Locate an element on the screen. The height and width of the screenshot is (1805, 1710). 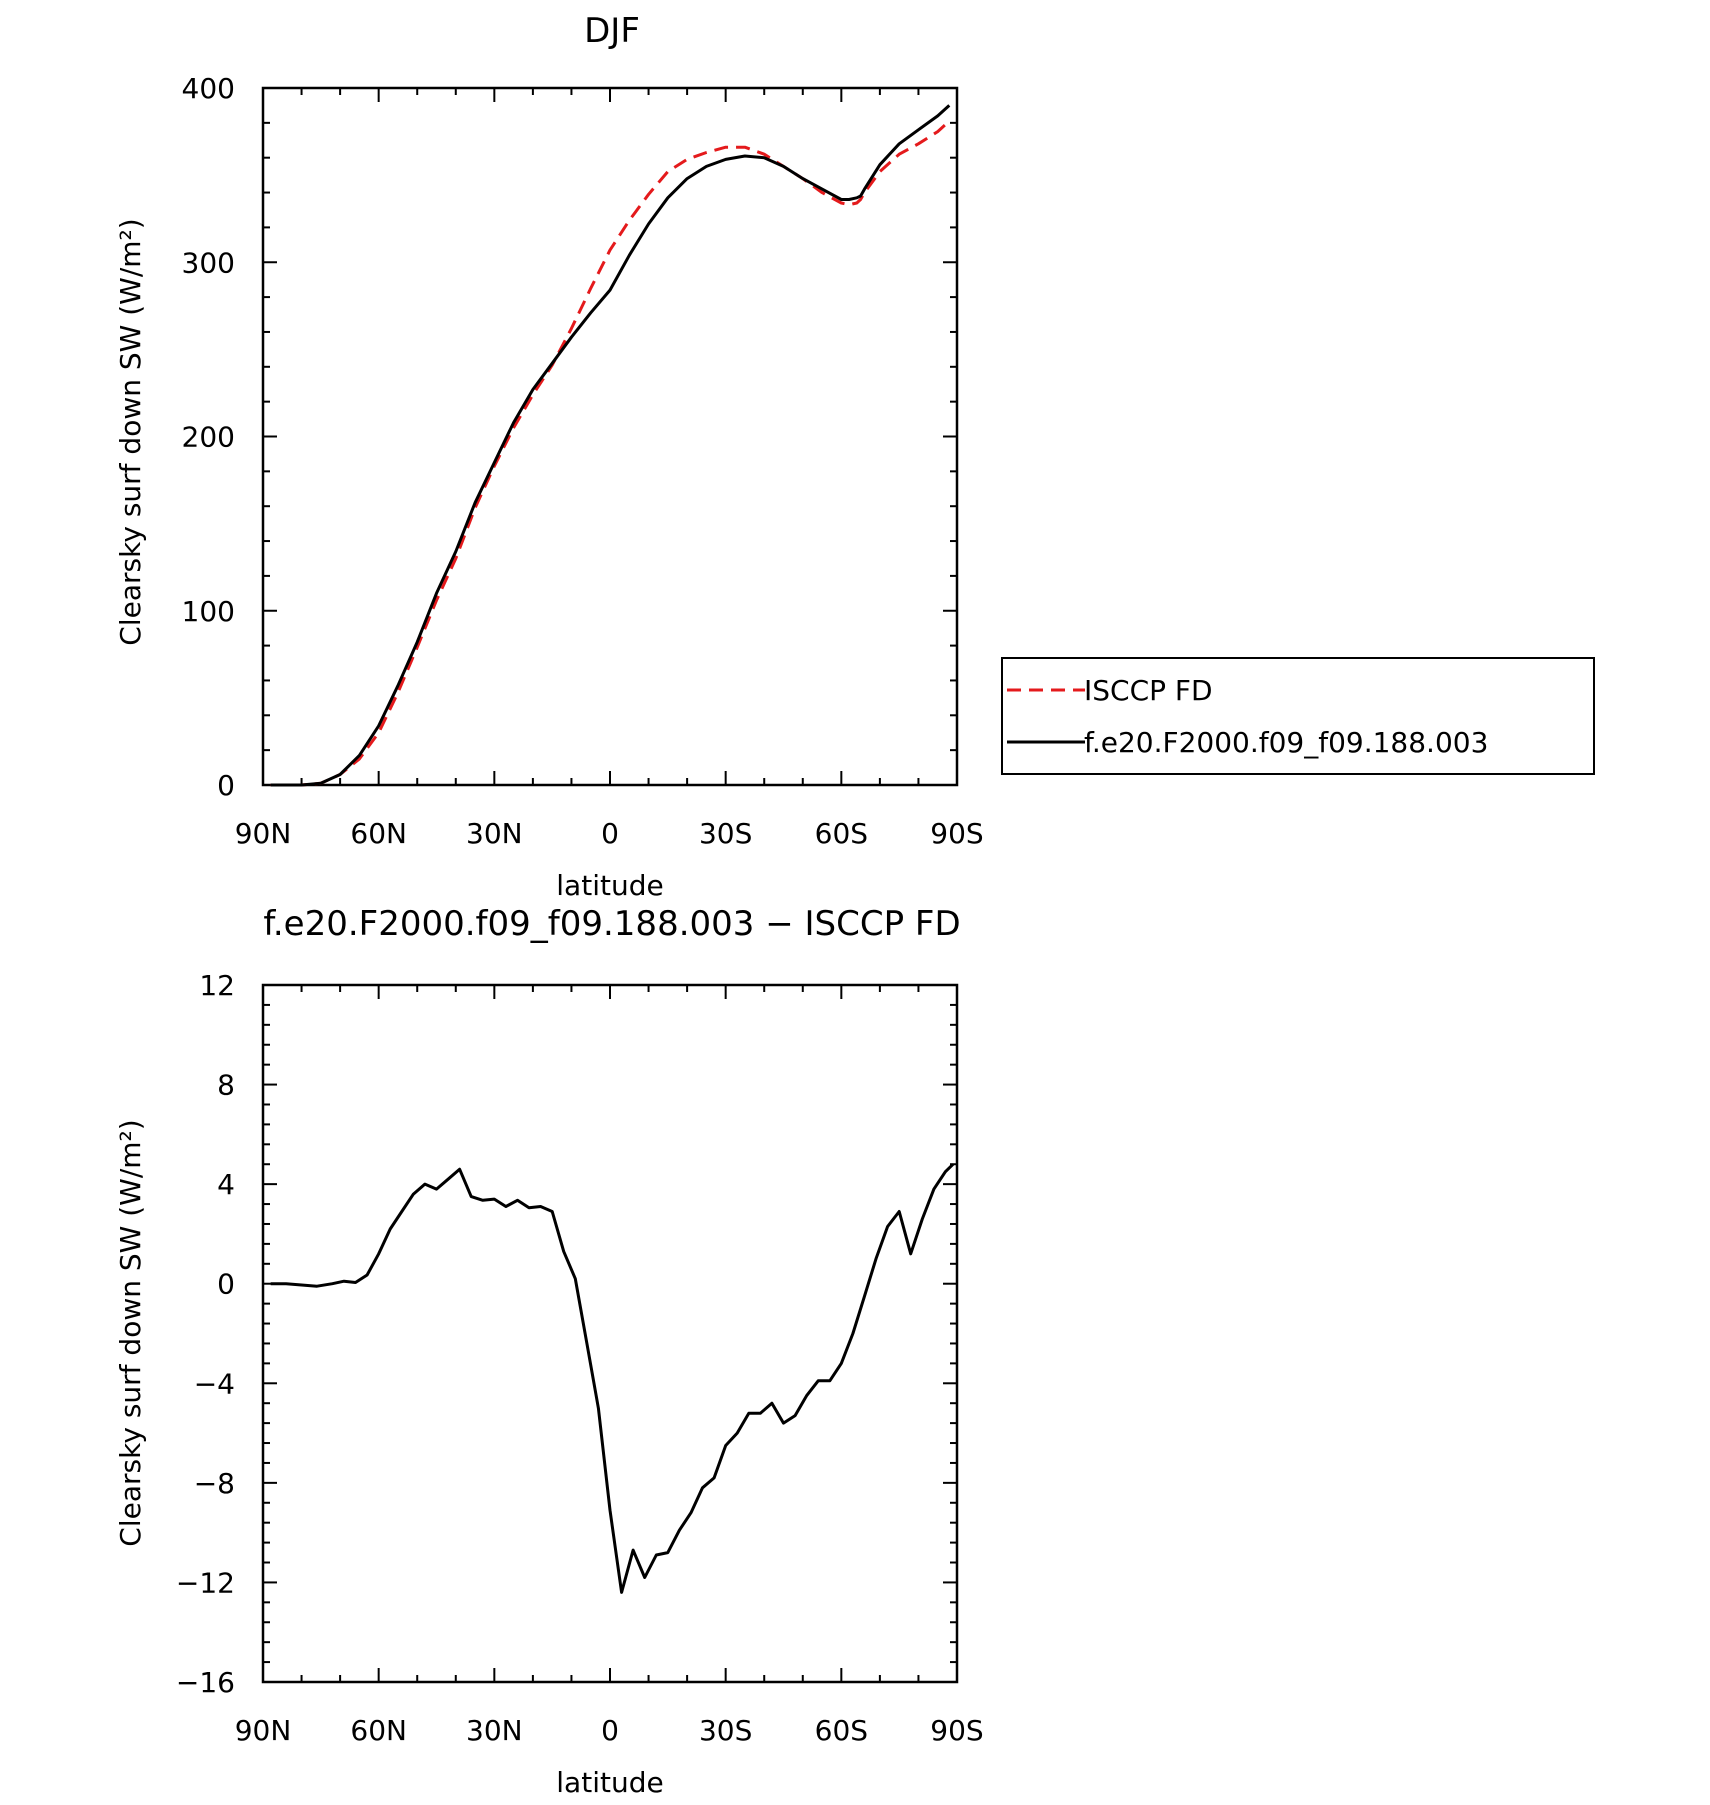
panel2-x-axis-label: latitude is located at coordinates (609, 1782).